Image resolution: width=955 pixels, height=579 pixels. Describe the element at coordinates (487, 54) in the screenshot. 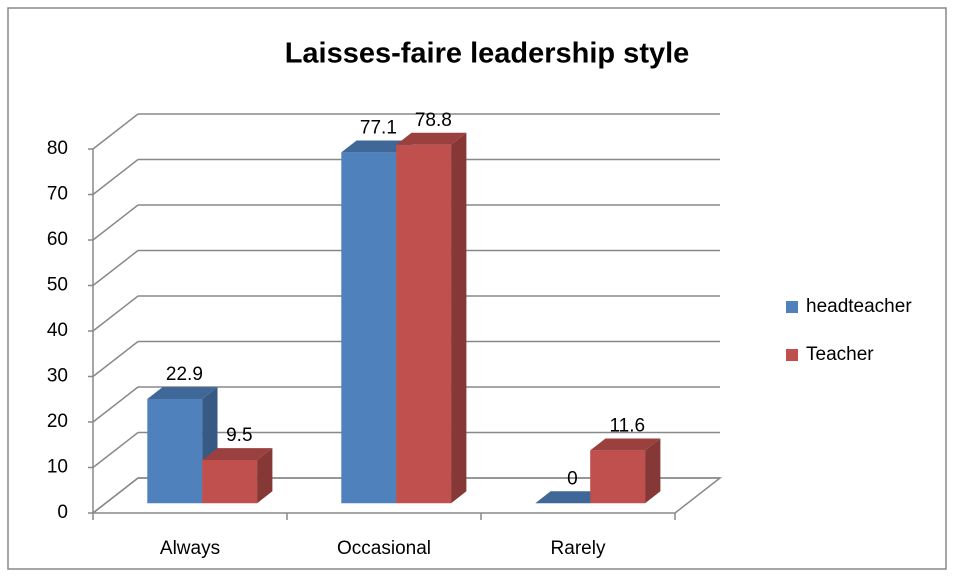

I see `chart-title: Laisses-faire leadership style` at that location.